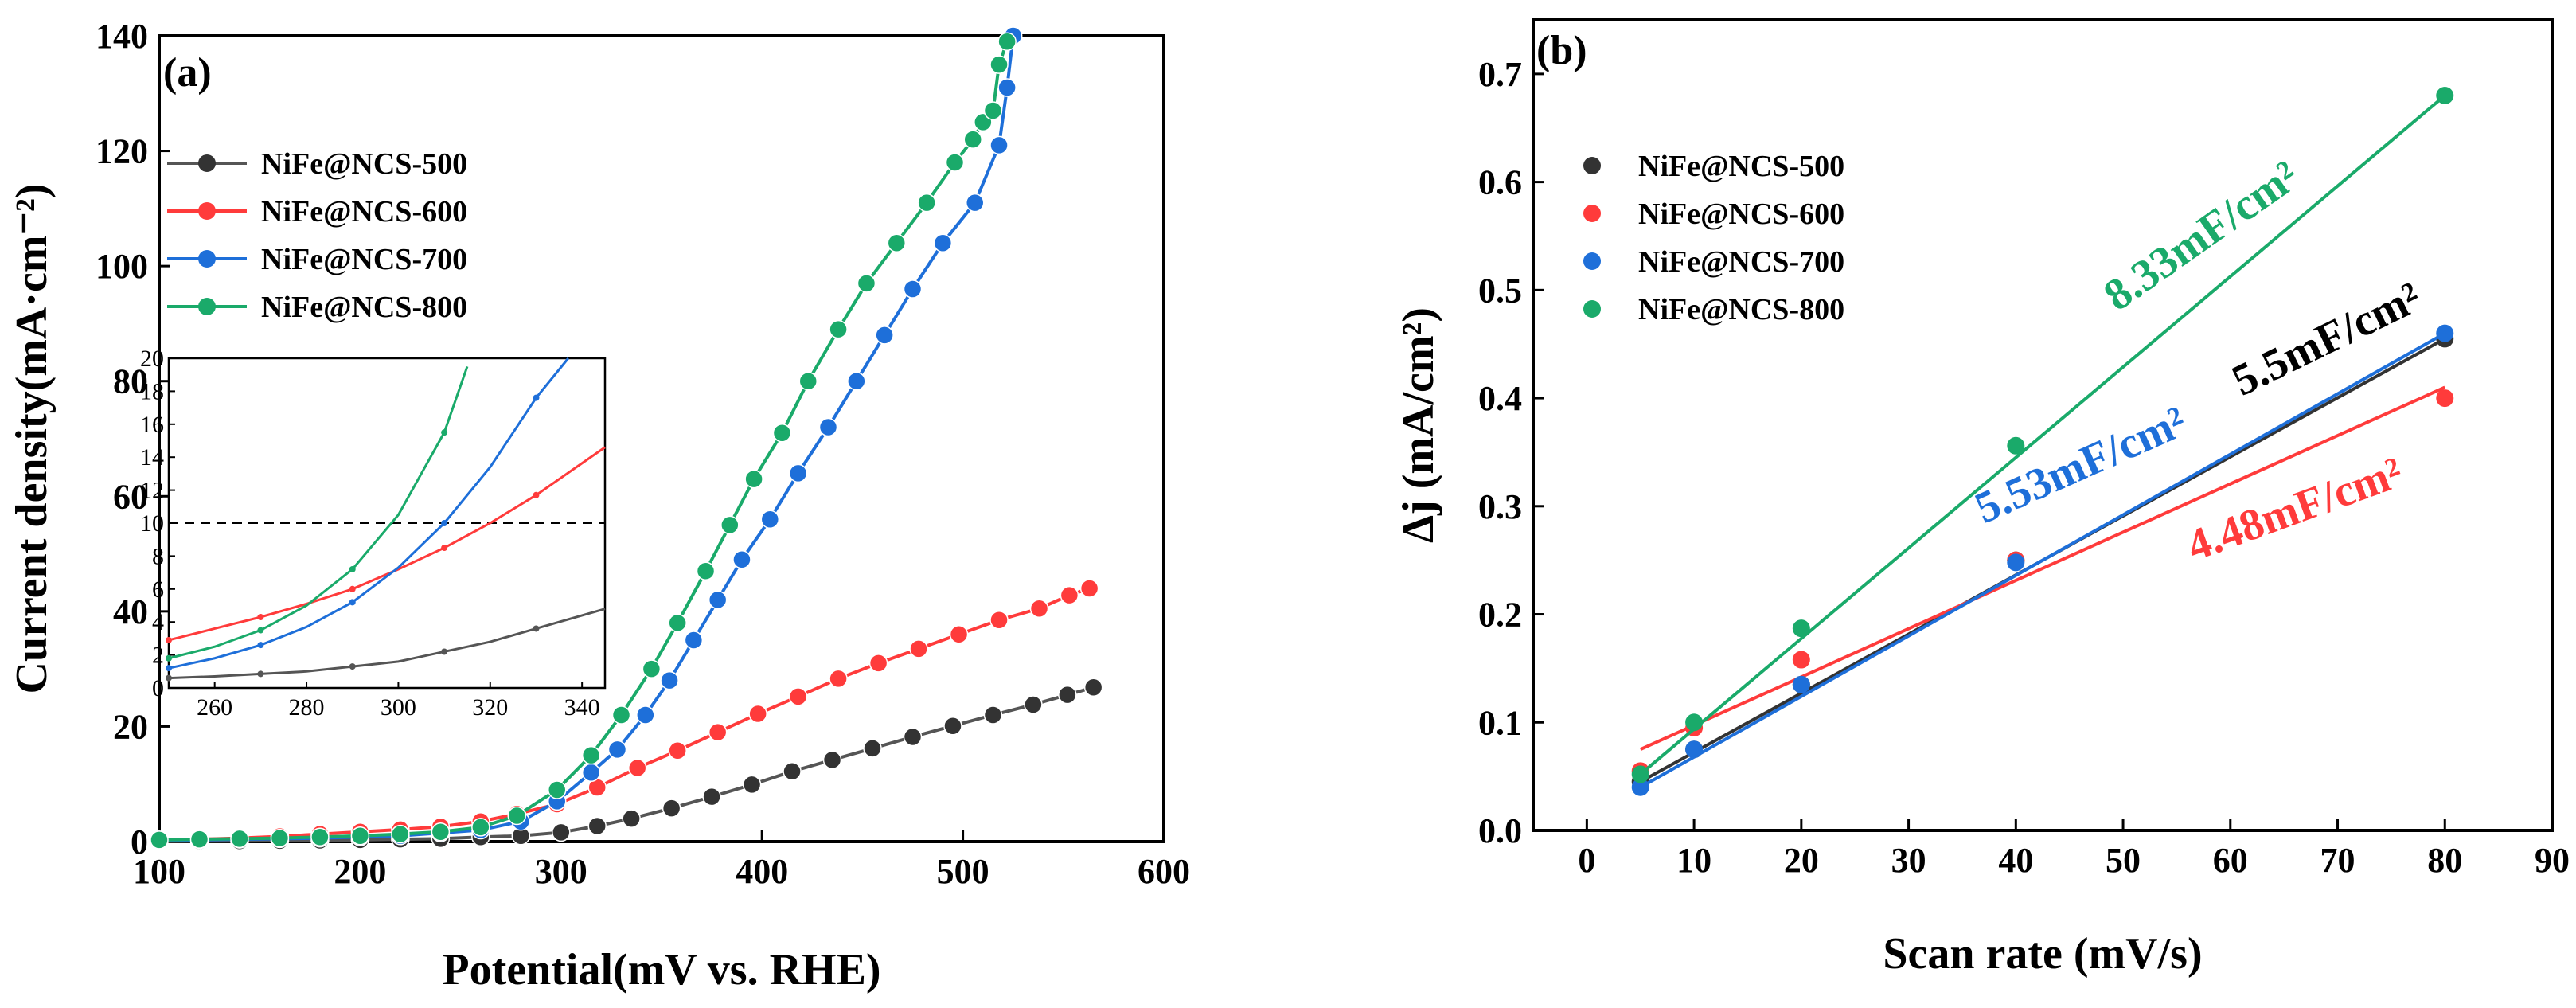 This screenshot has width=2576, height=1008. I want to click on y-tick-label-b: 0.4, so click(1500, 398).